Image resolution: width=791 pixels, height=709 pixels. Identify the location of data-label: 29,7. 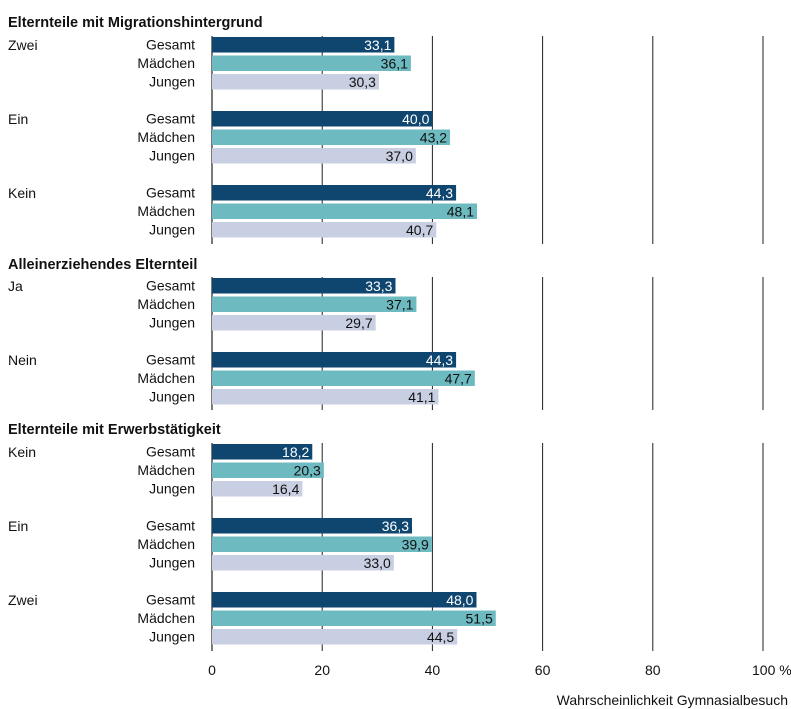
(358, 323).